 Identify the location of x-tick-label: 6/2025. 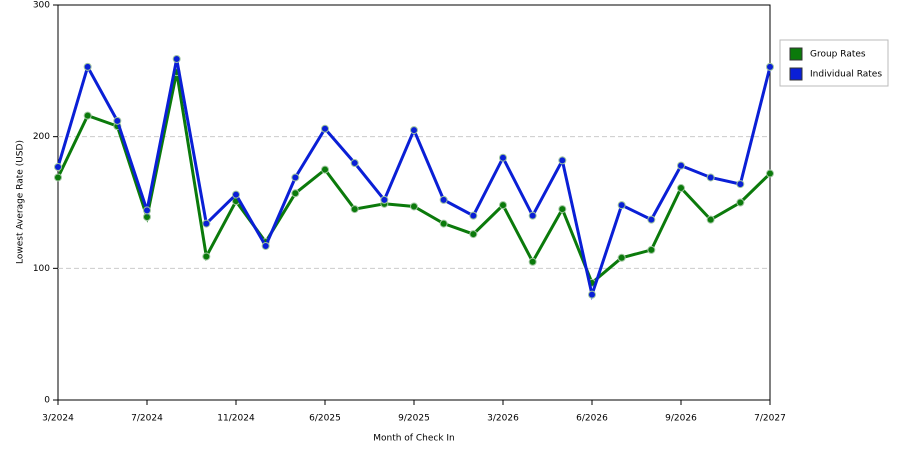
(325, 419).